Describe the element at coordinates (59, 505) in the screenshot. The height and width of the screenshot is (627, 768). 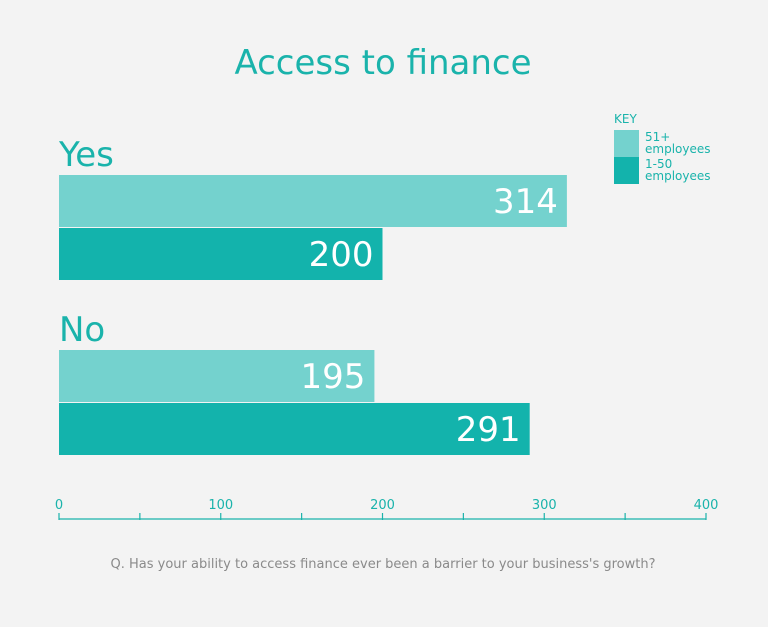
I see `x-tick-label: 0` at that location.